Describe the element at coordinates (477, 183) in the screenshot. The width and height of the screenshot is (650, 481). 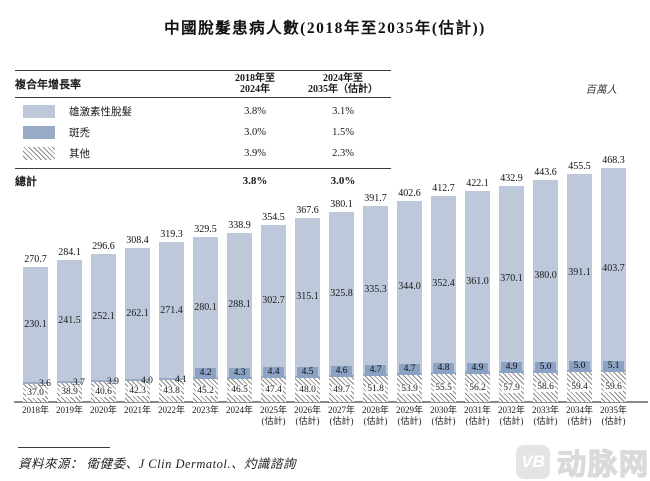
I see `bar-total-label: 422.1` at that location.